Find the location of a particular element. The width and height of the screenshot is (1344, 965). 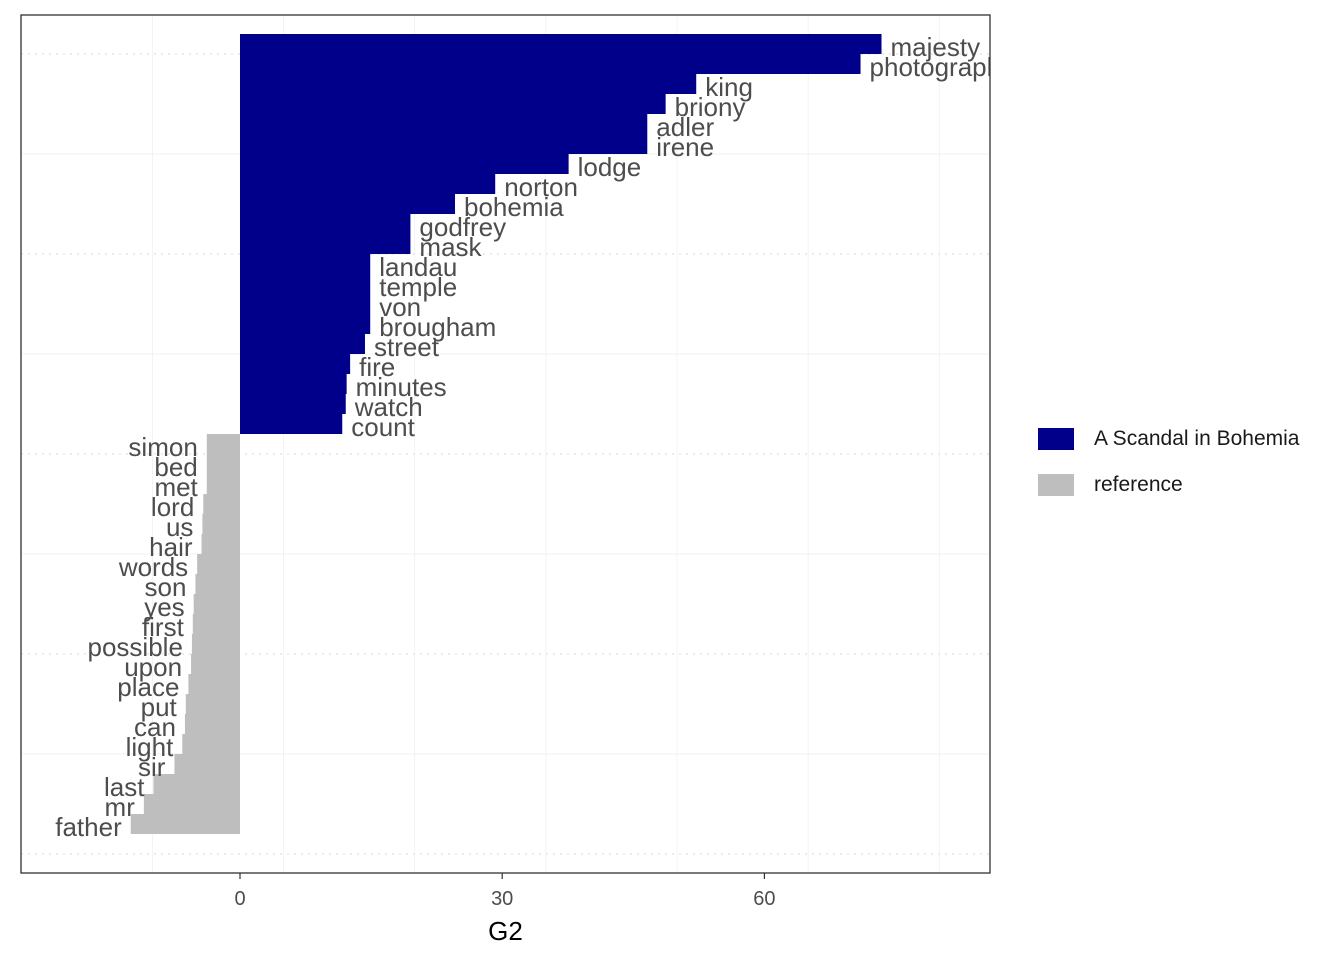

bar-label-minutes: minutes is located at coordinates (401, 387).